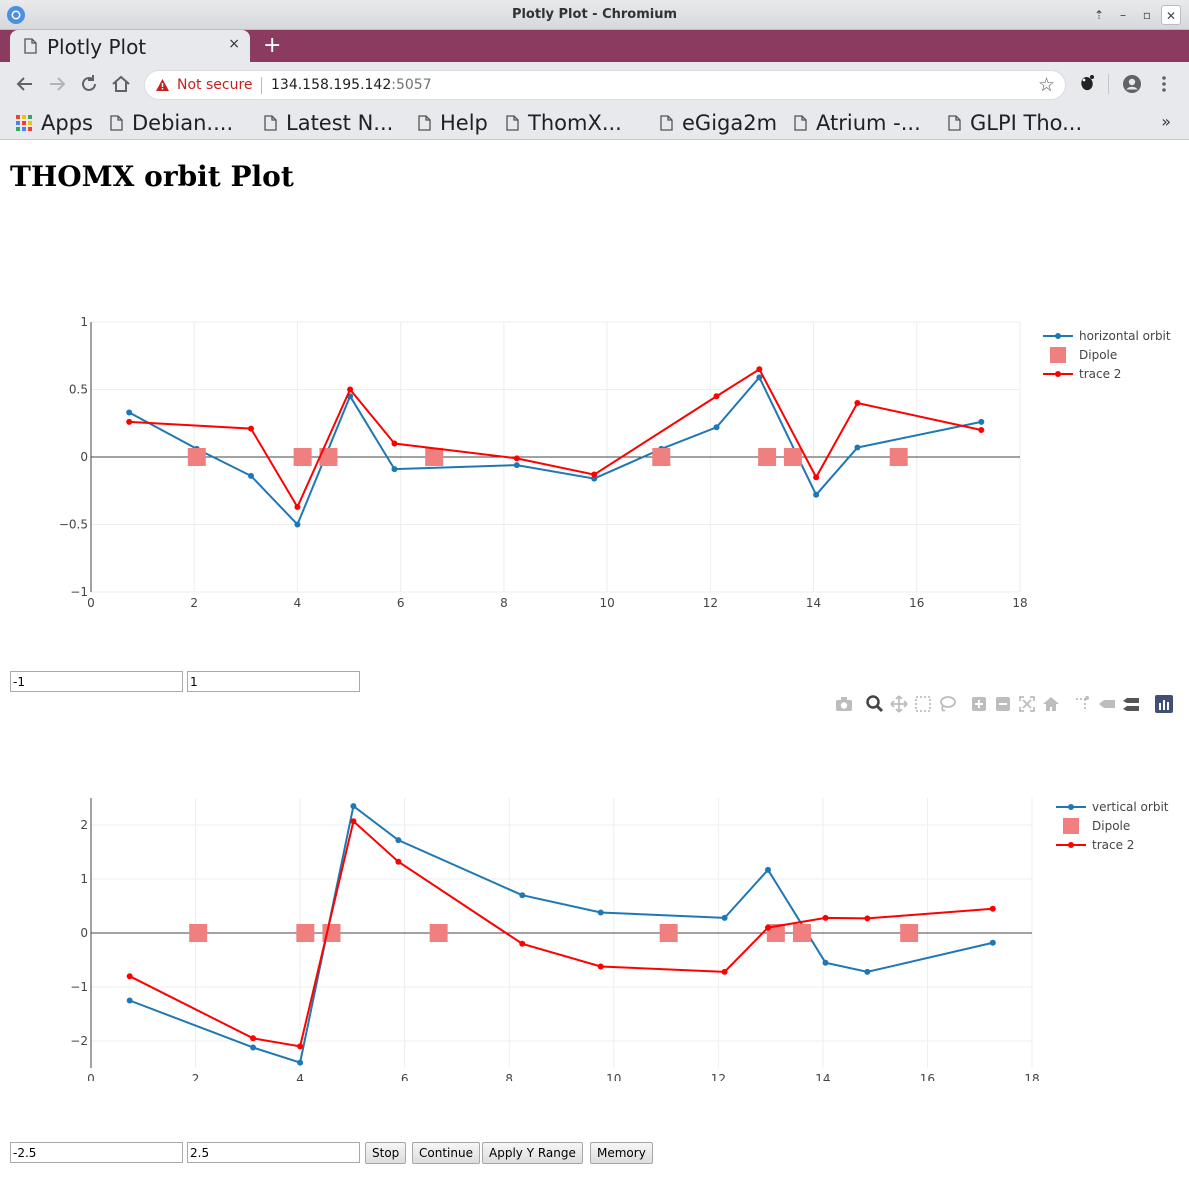 The image size is (1189, 1186). What do you see at coordinates (1003, 704) in the screenshot?
I see `zoom-out-icon` at bounding box center [1003, 704].